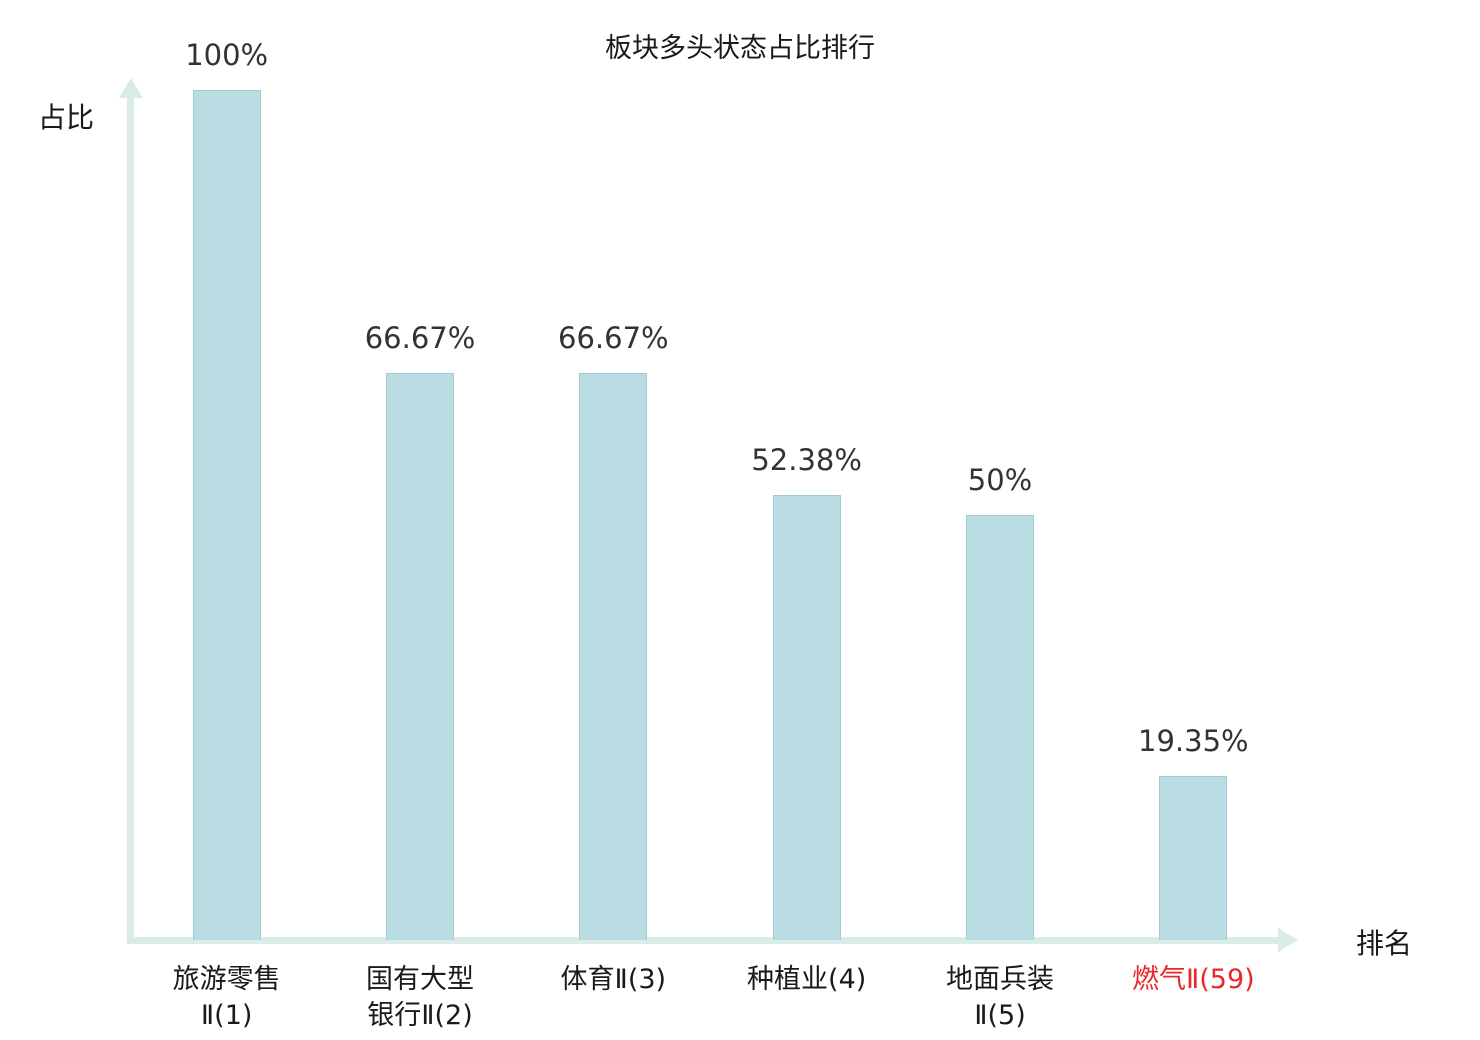  What do you see at coordinates (130, 520) in the screenshot?
I see `y-axis-line` at bounding box center [130, 520].